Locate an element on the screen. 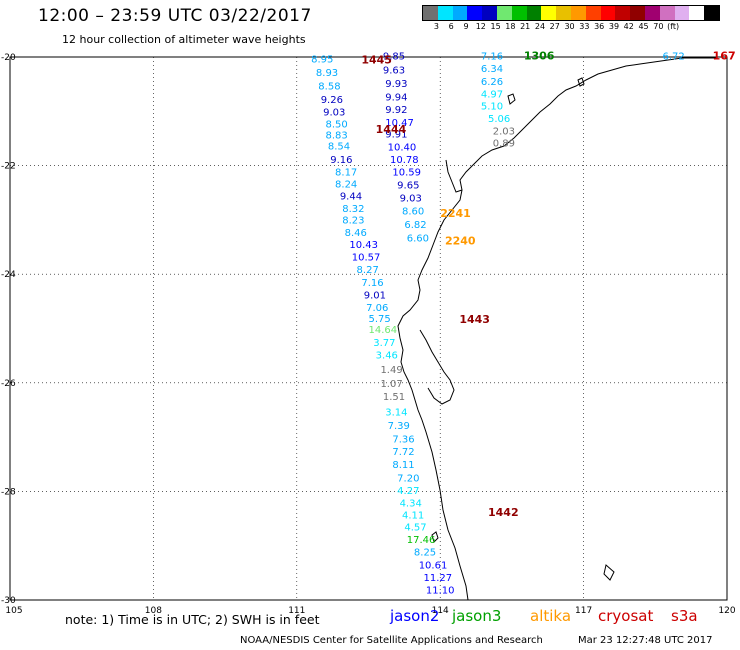  wave-height-point: 10.40 is located at coordinates (402, 147).